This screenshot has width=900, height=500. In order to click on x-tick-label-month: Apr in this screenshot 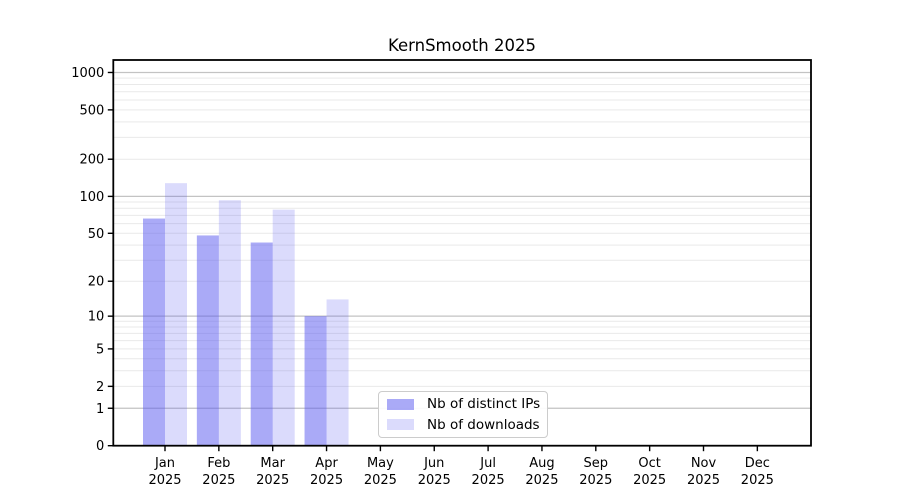, I will do `click(326, 463)`.